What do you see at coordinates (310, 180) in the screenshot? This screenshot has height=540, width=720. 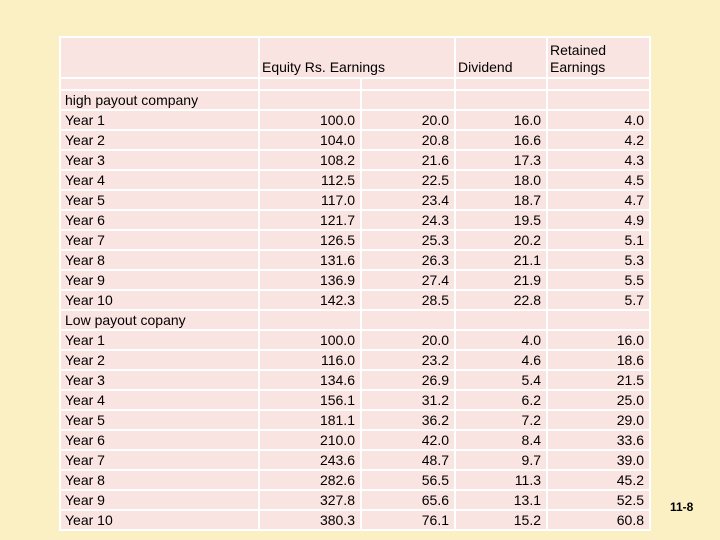 I see `equity-value: 112.5` at bounding box center [310, 180].